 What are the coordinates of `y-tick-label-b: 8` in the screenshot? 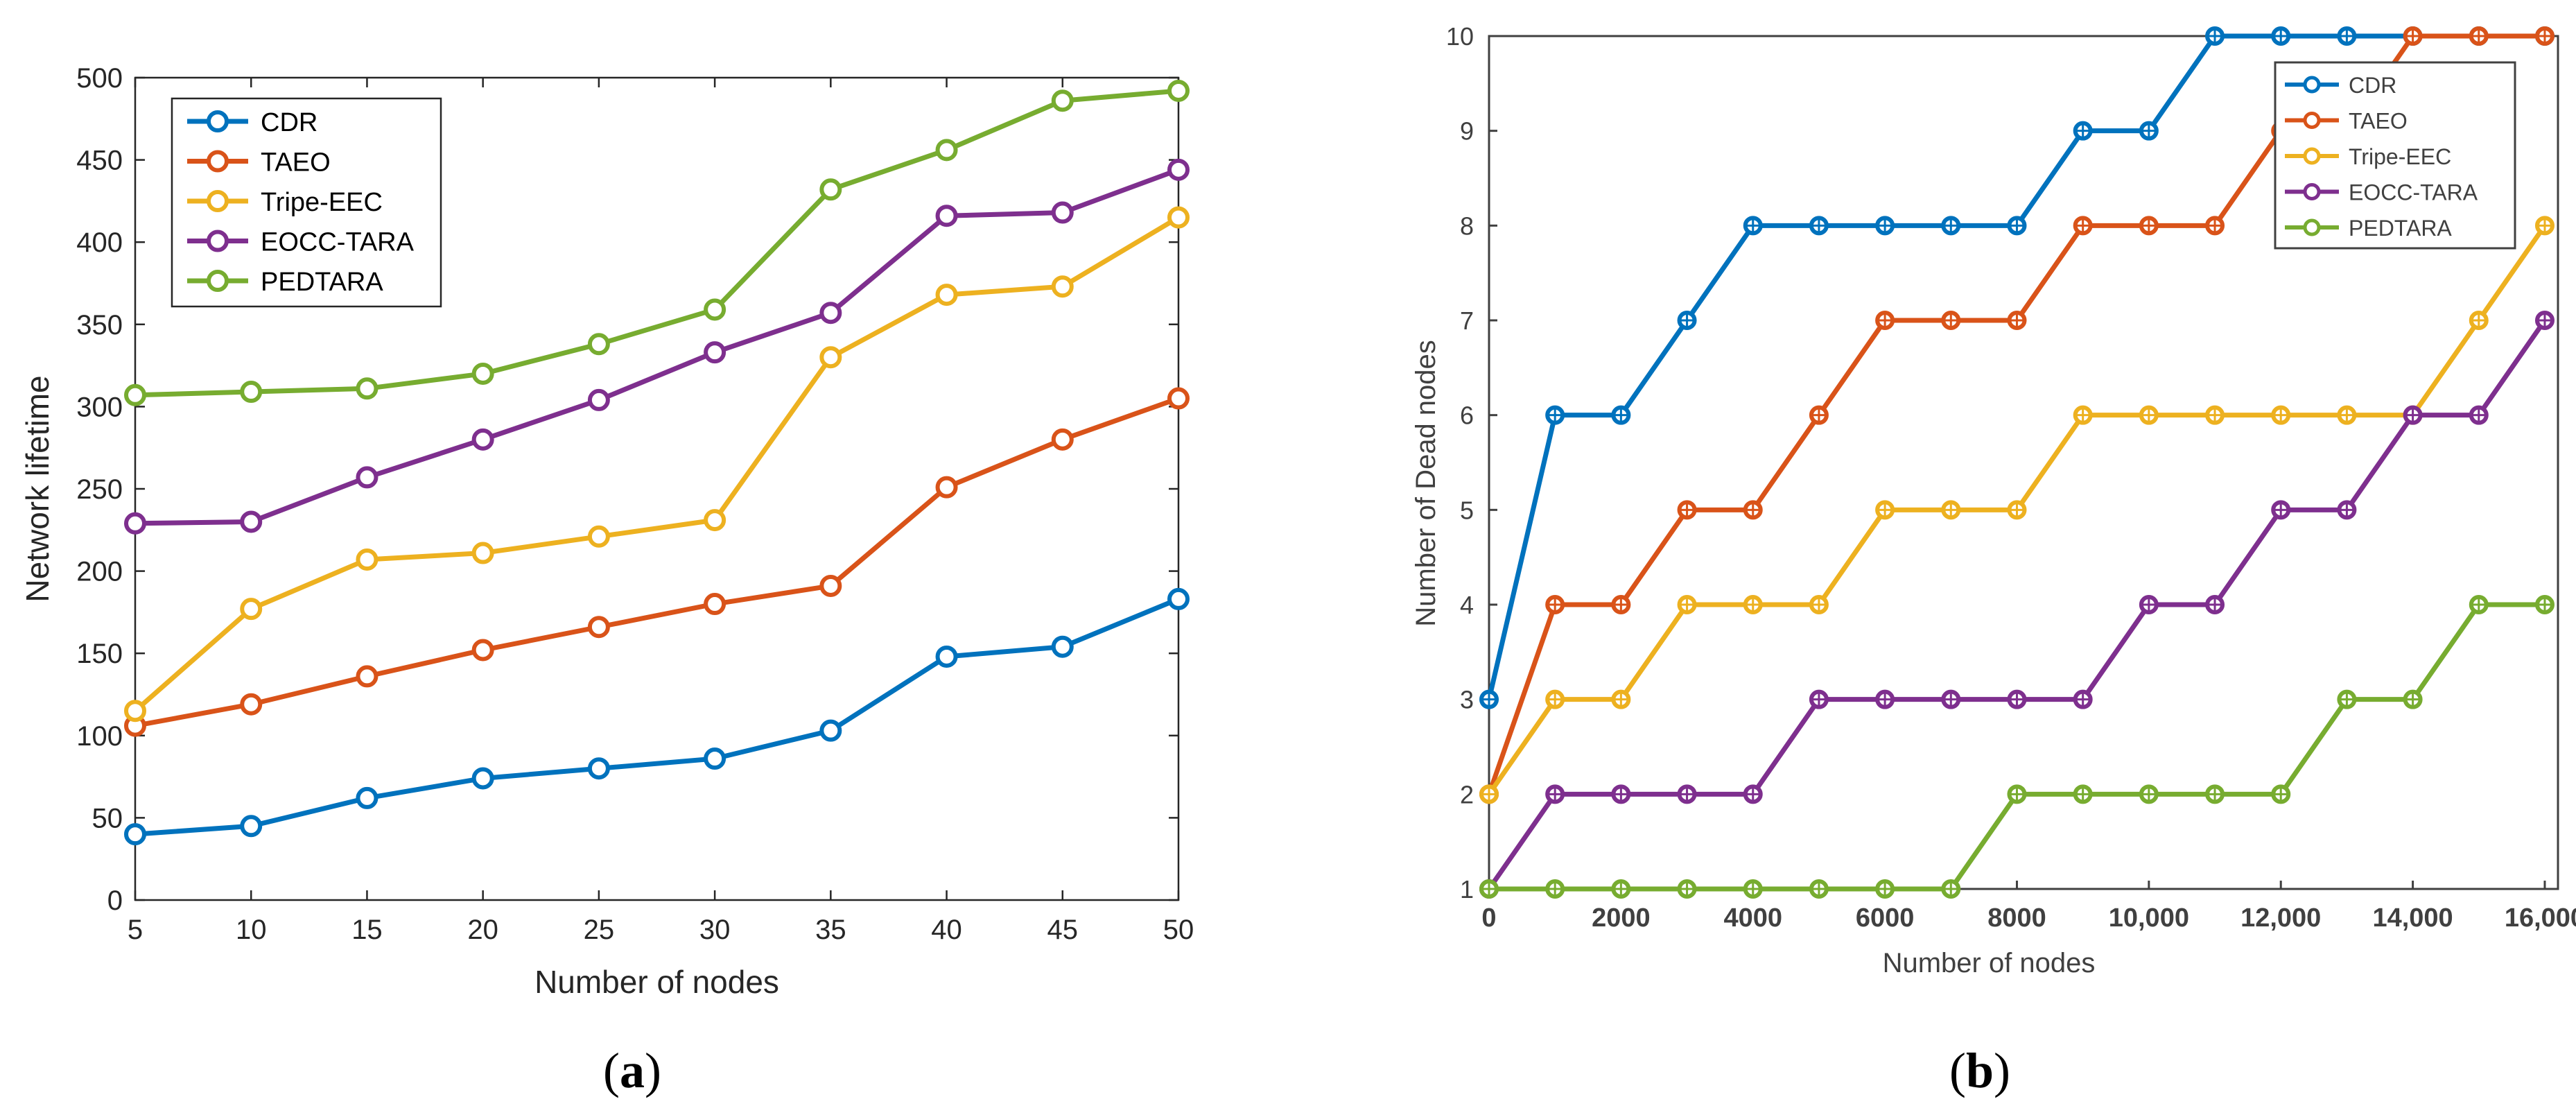 It's located at (1467, 225).